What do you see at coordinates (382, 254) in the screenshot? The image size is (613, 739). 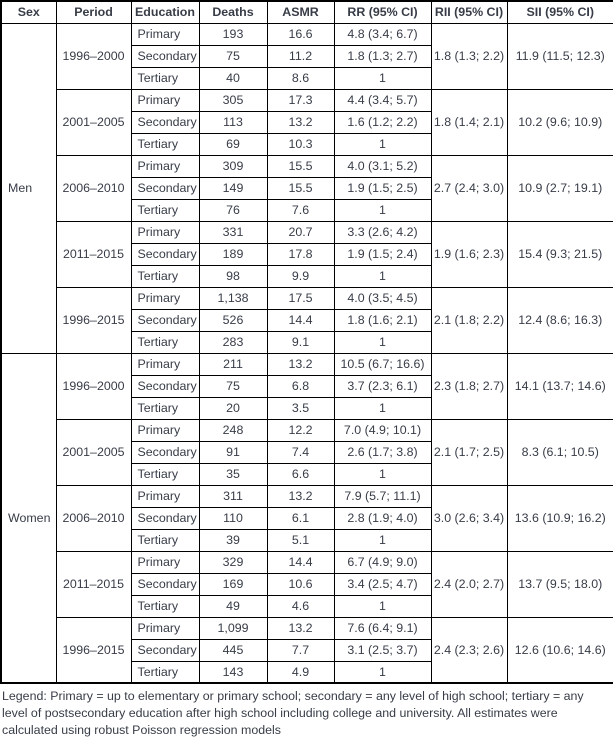 I see `rr-cell: 1.9 (1.5; 2.4)` at bounding box center [382, 254].